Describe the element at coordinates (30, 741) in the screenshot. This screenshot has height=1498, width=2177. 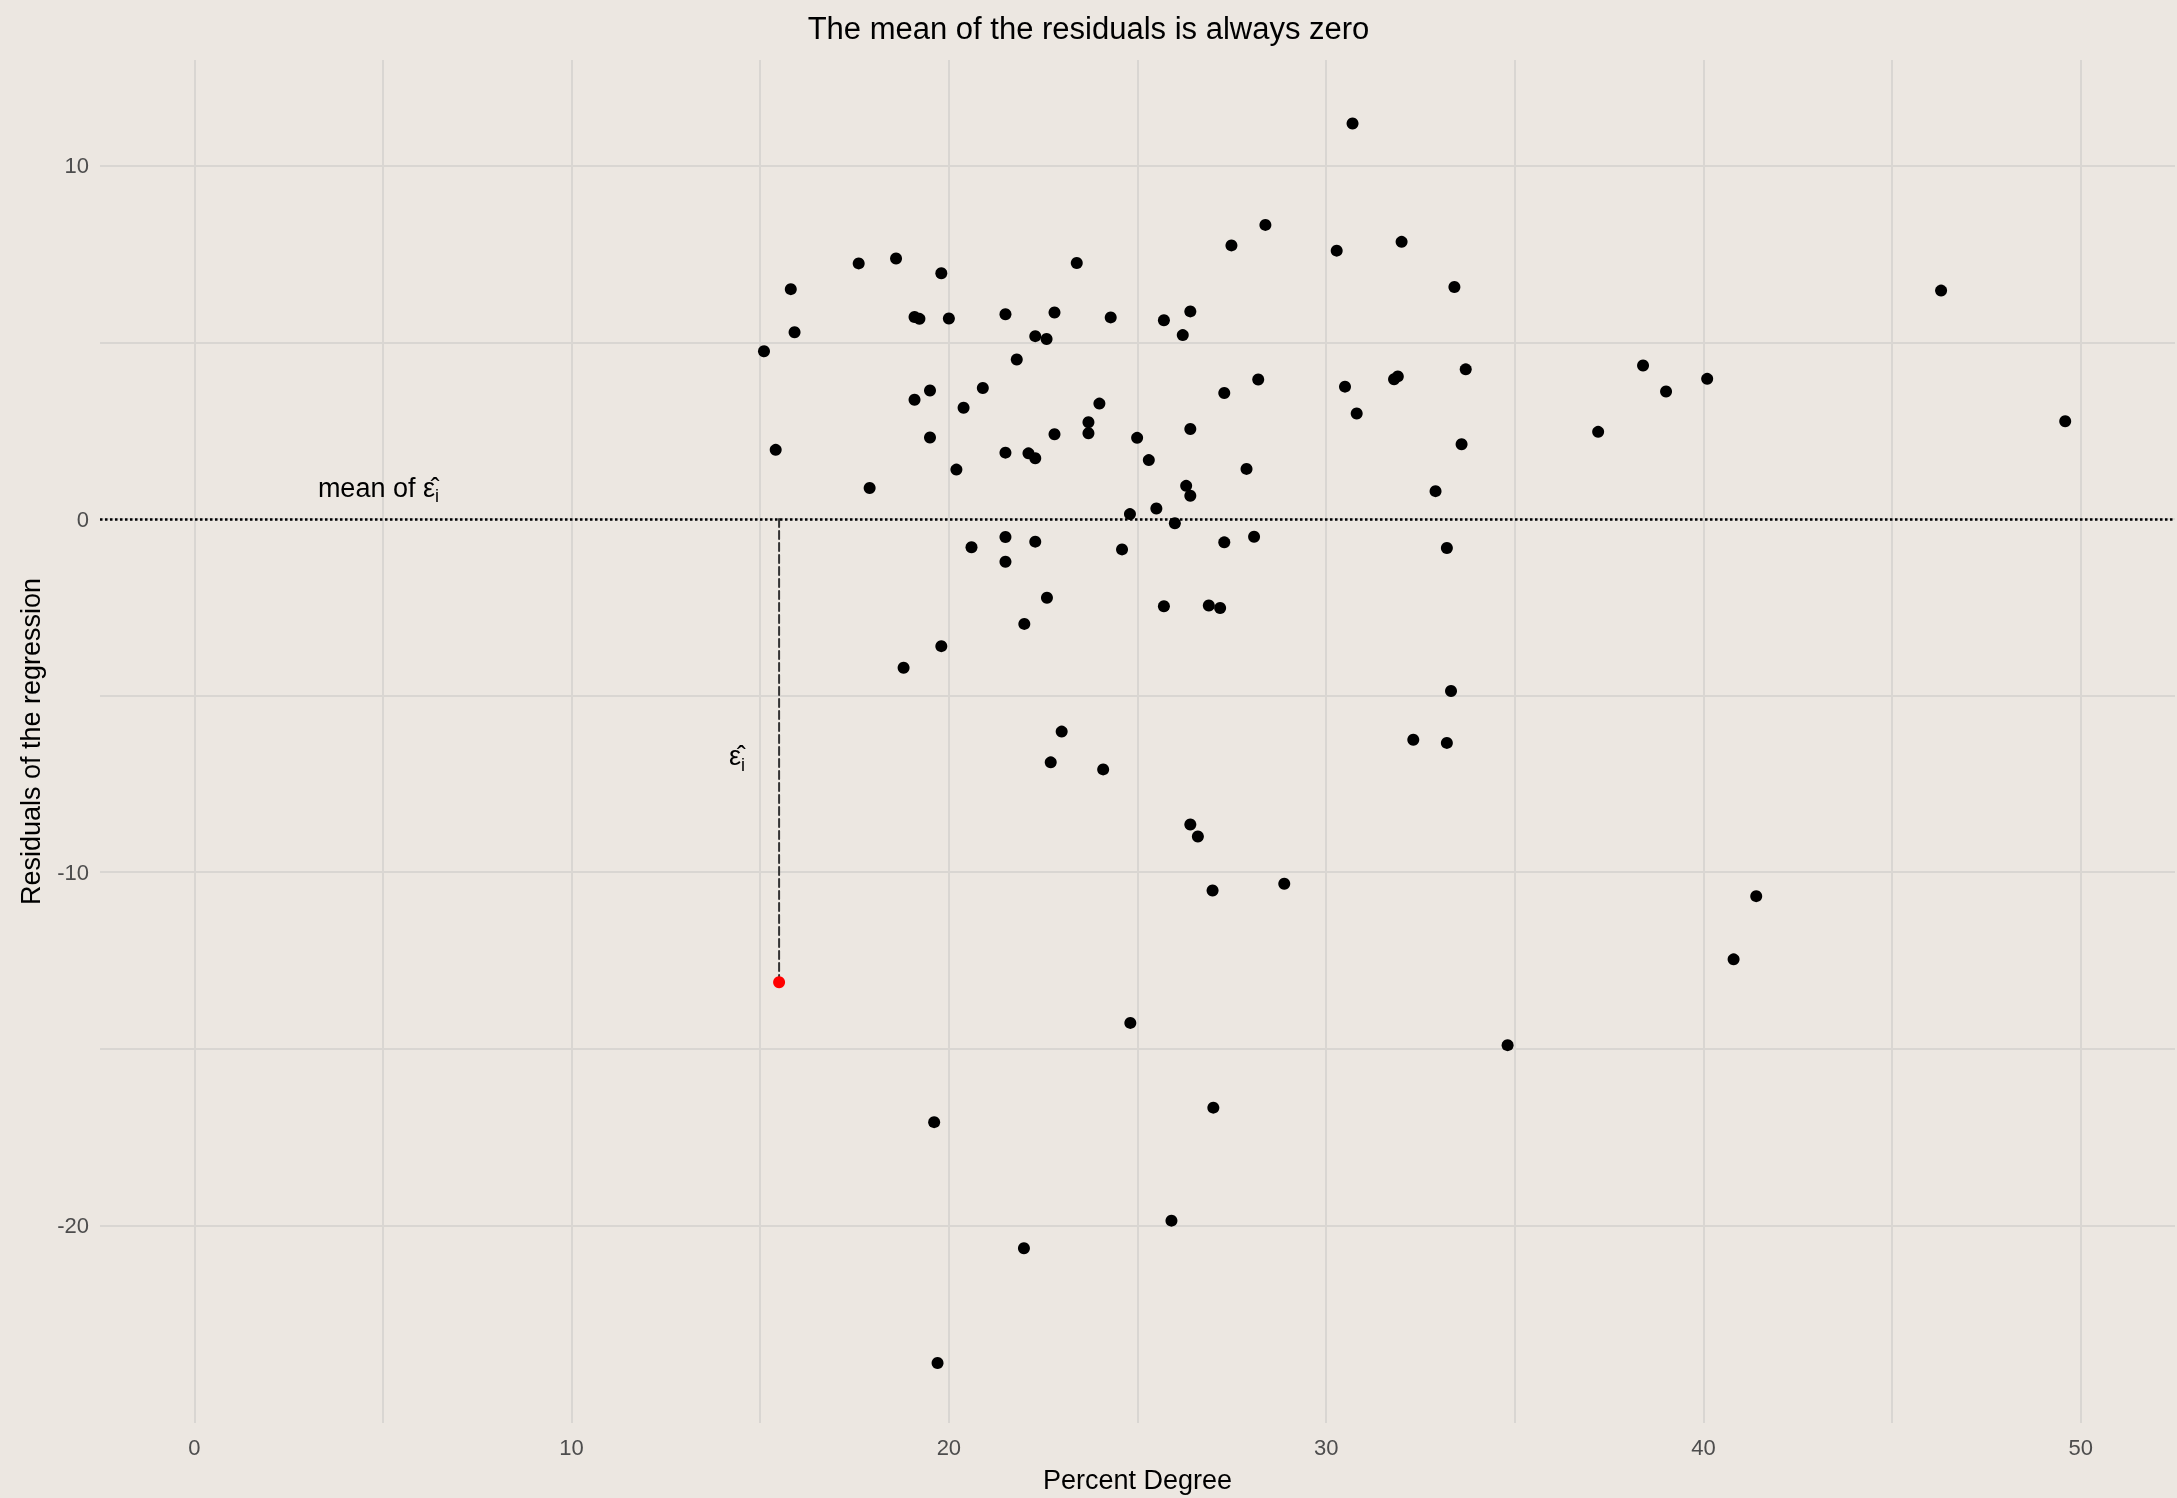
I see `y-axis-title: Residuals of the regression` at that location.